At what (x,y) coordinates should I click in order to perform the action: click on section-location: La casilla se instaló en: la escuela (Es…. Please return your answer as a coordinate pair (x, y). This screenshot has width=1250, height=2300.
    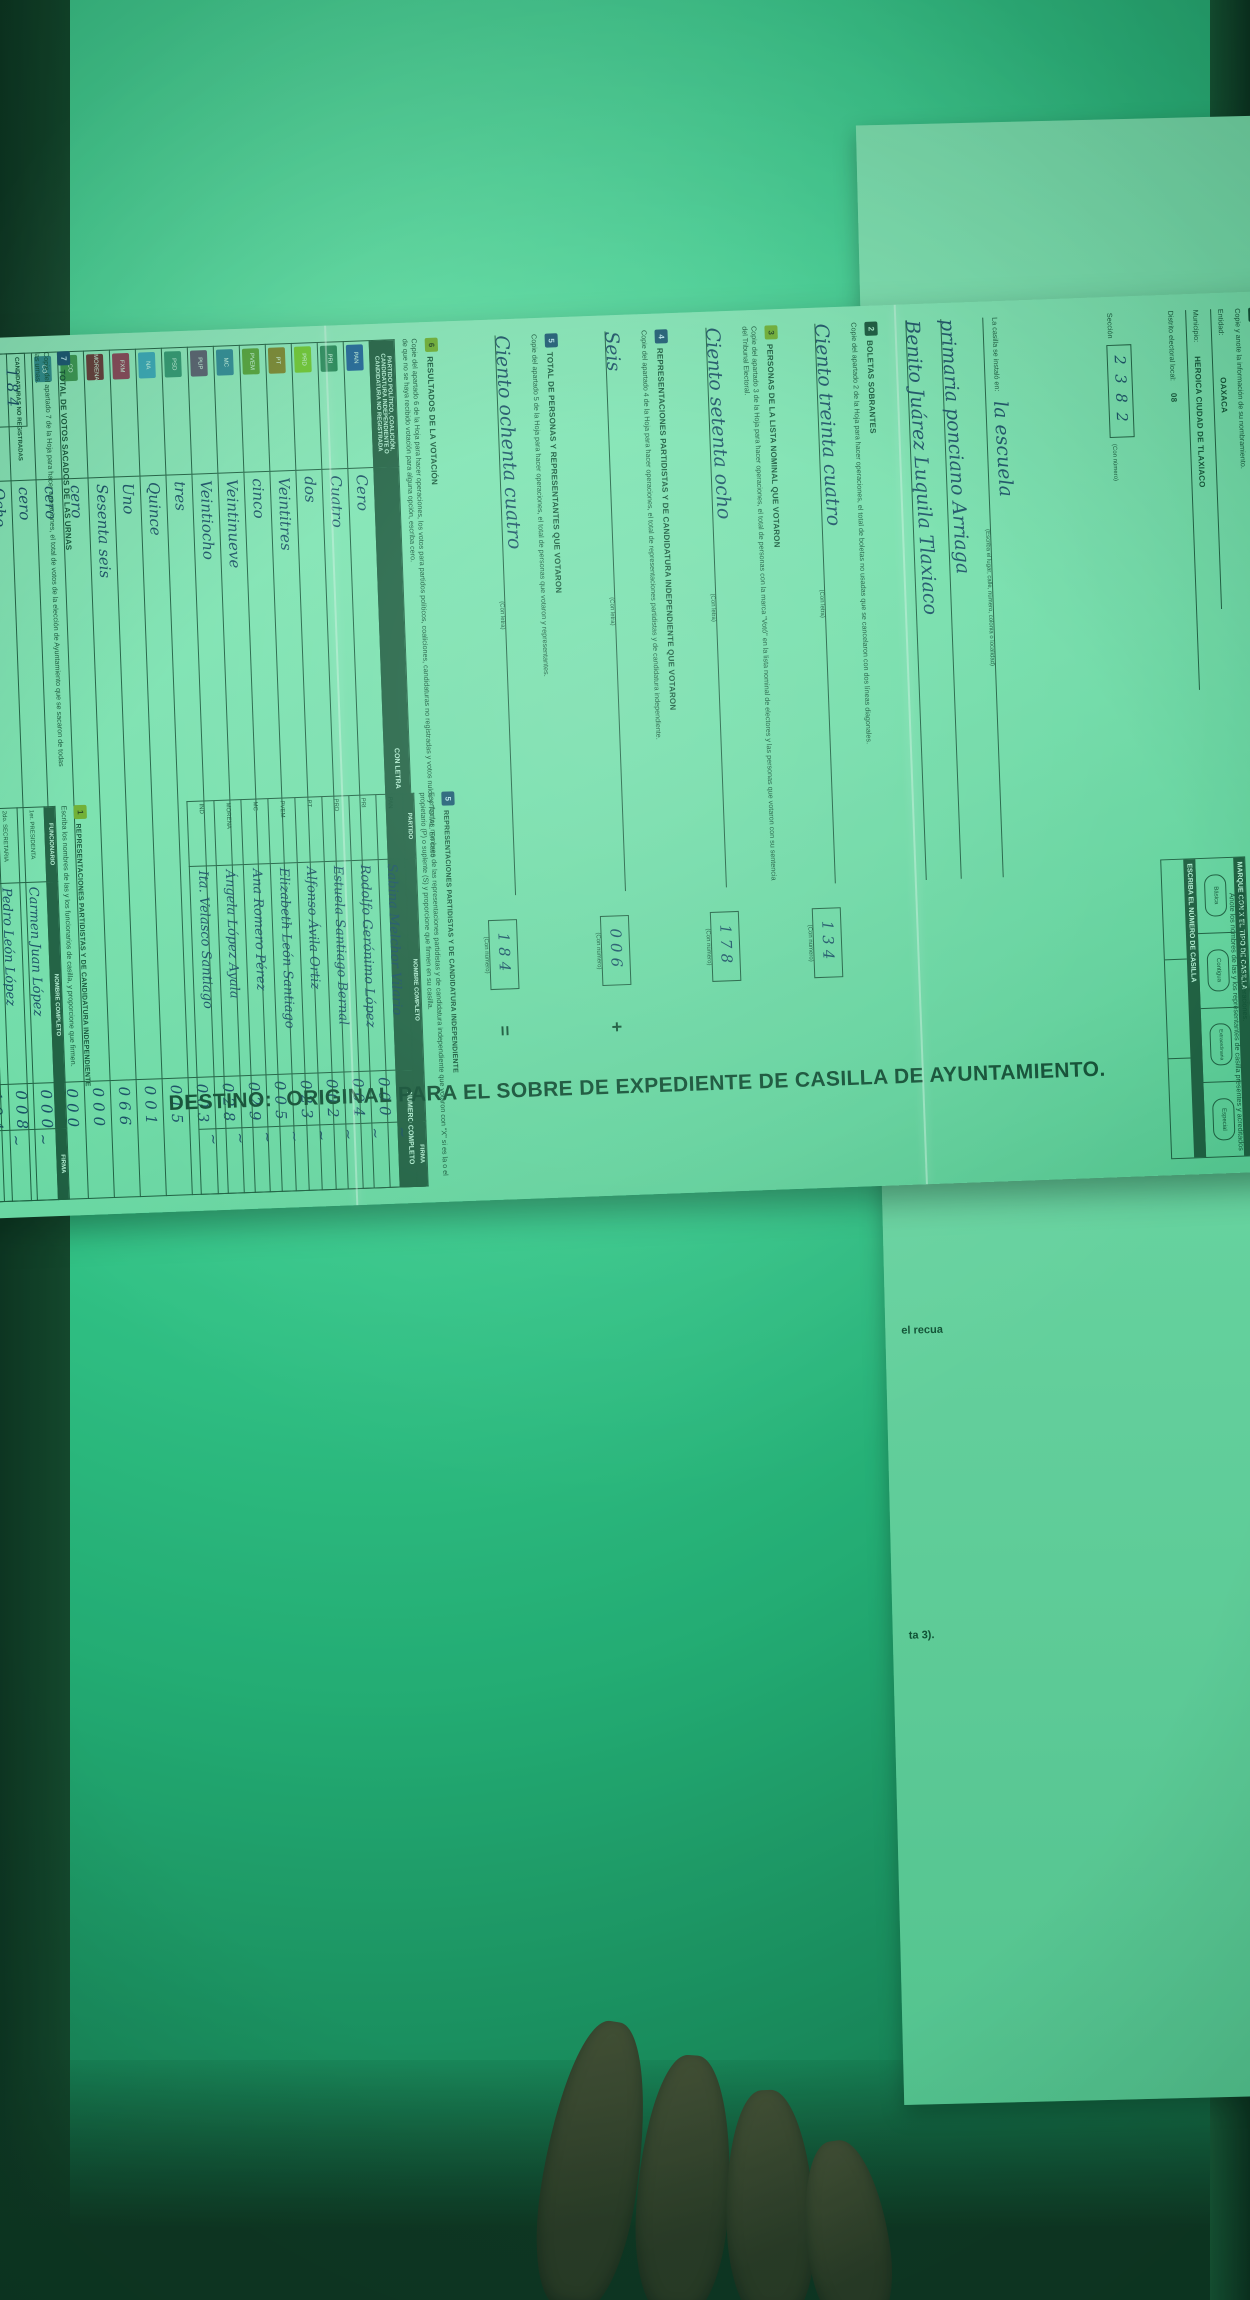
    Looking at the image, I should click on (965, 598).